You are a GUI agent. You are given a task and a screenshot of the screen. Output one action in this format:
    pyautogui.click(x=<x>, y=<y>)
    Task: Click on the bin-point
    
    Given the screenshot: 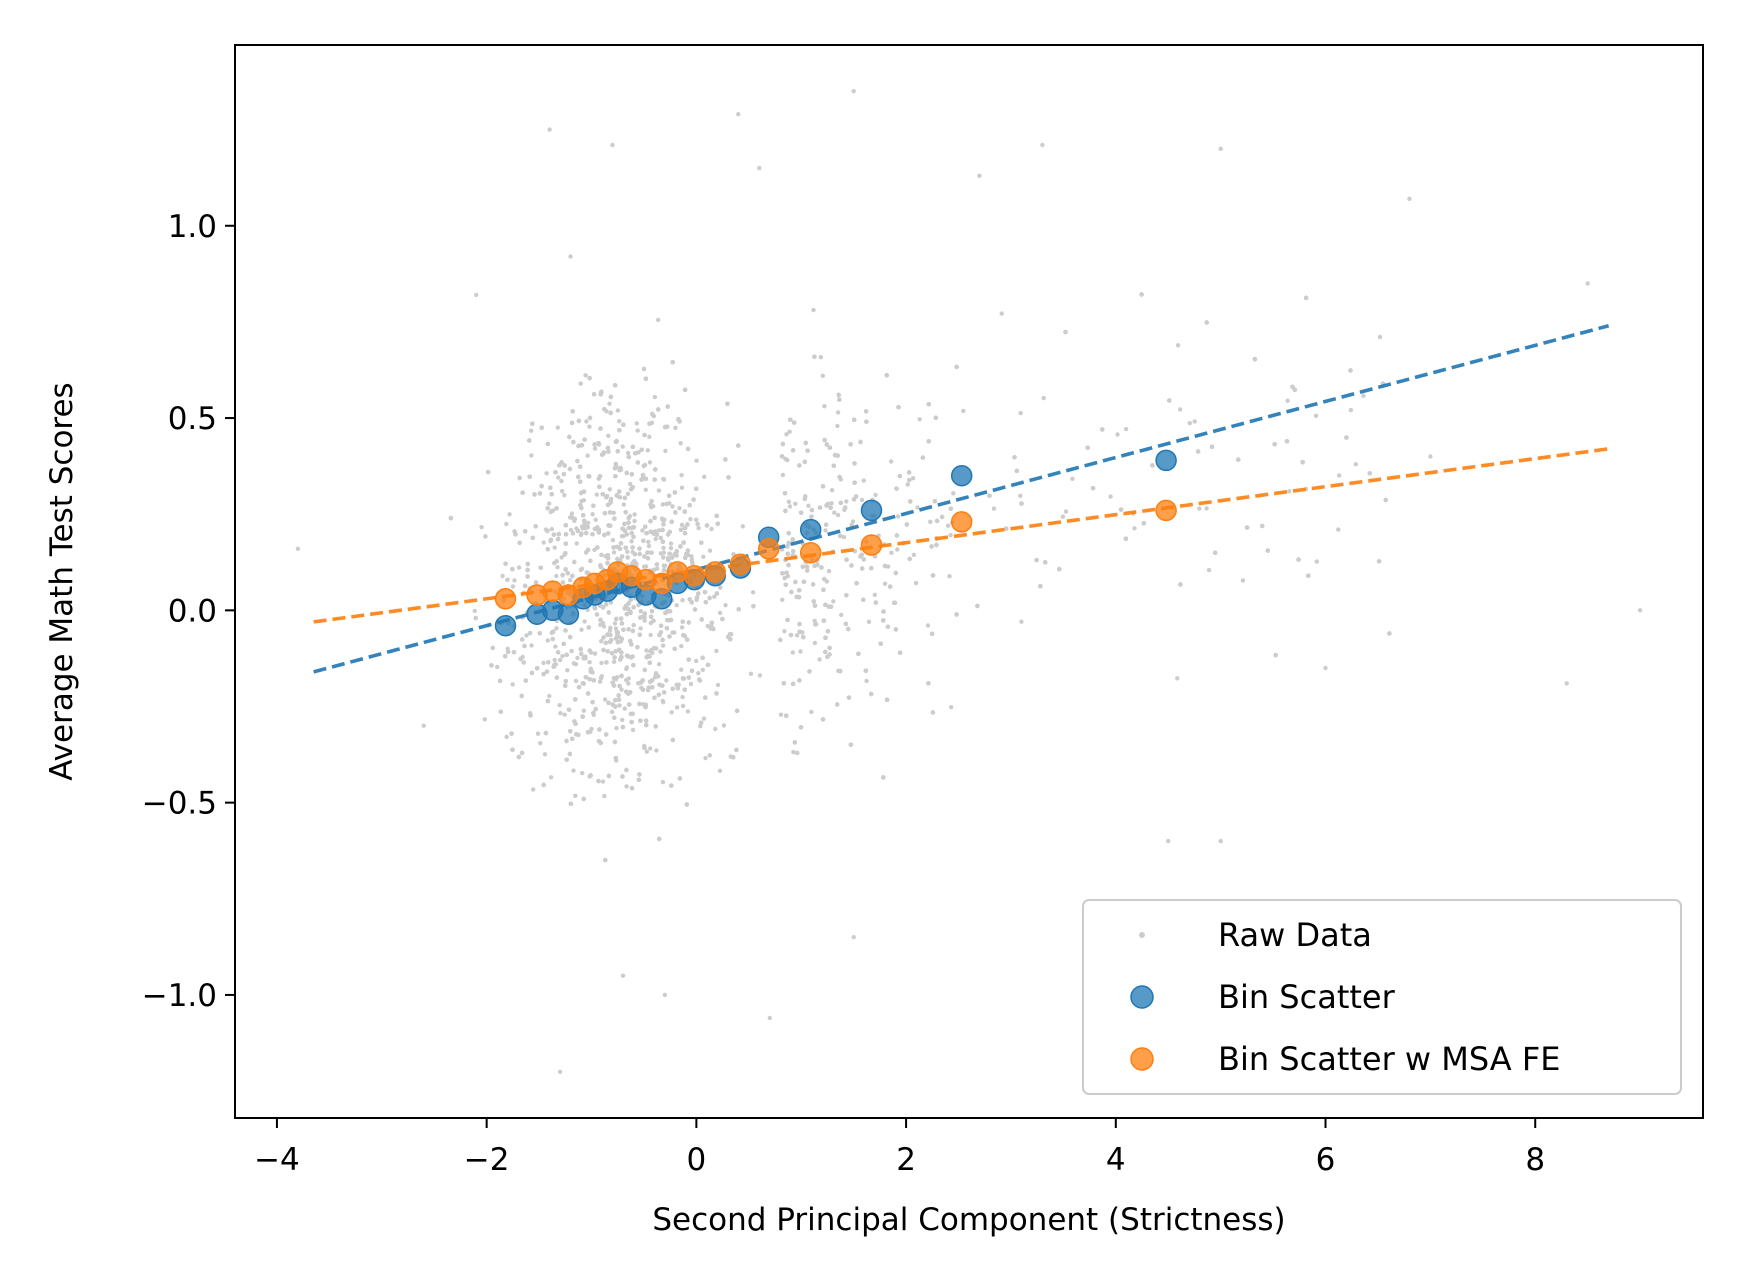 What is the action you would take?
    pyautogui.click(x=505, y=599)
    